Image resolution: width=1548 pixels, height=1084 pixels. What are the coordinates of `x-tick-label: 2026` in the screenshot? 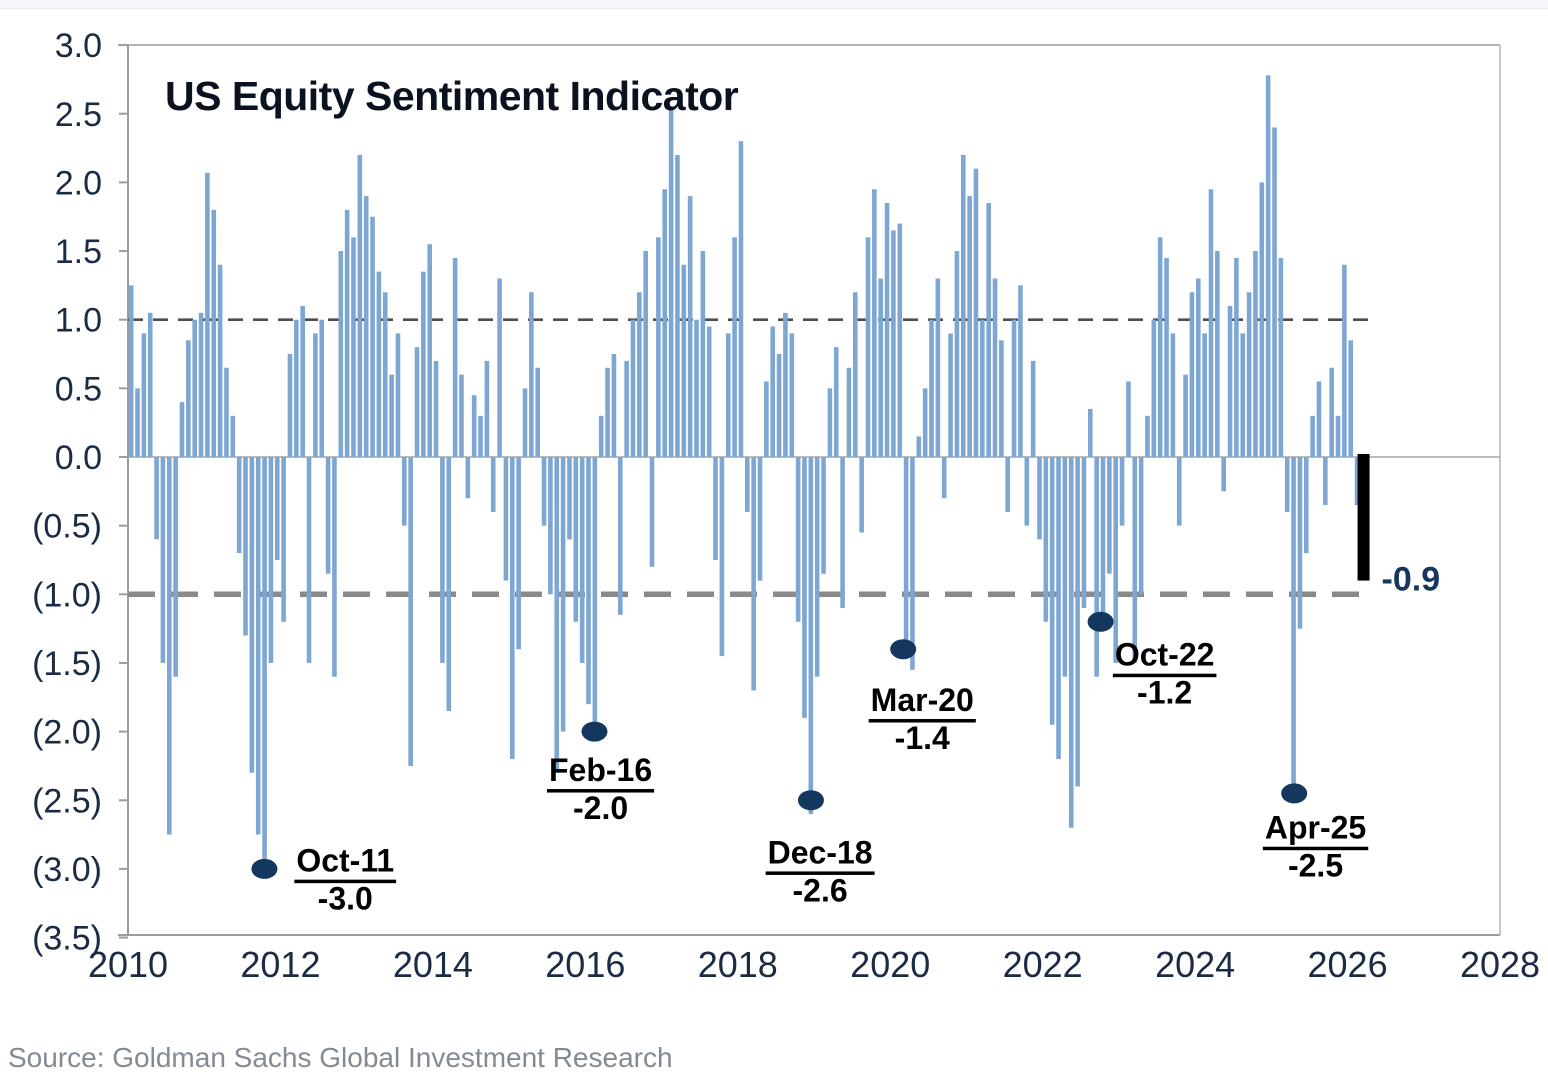 It's located at (1348, 964).